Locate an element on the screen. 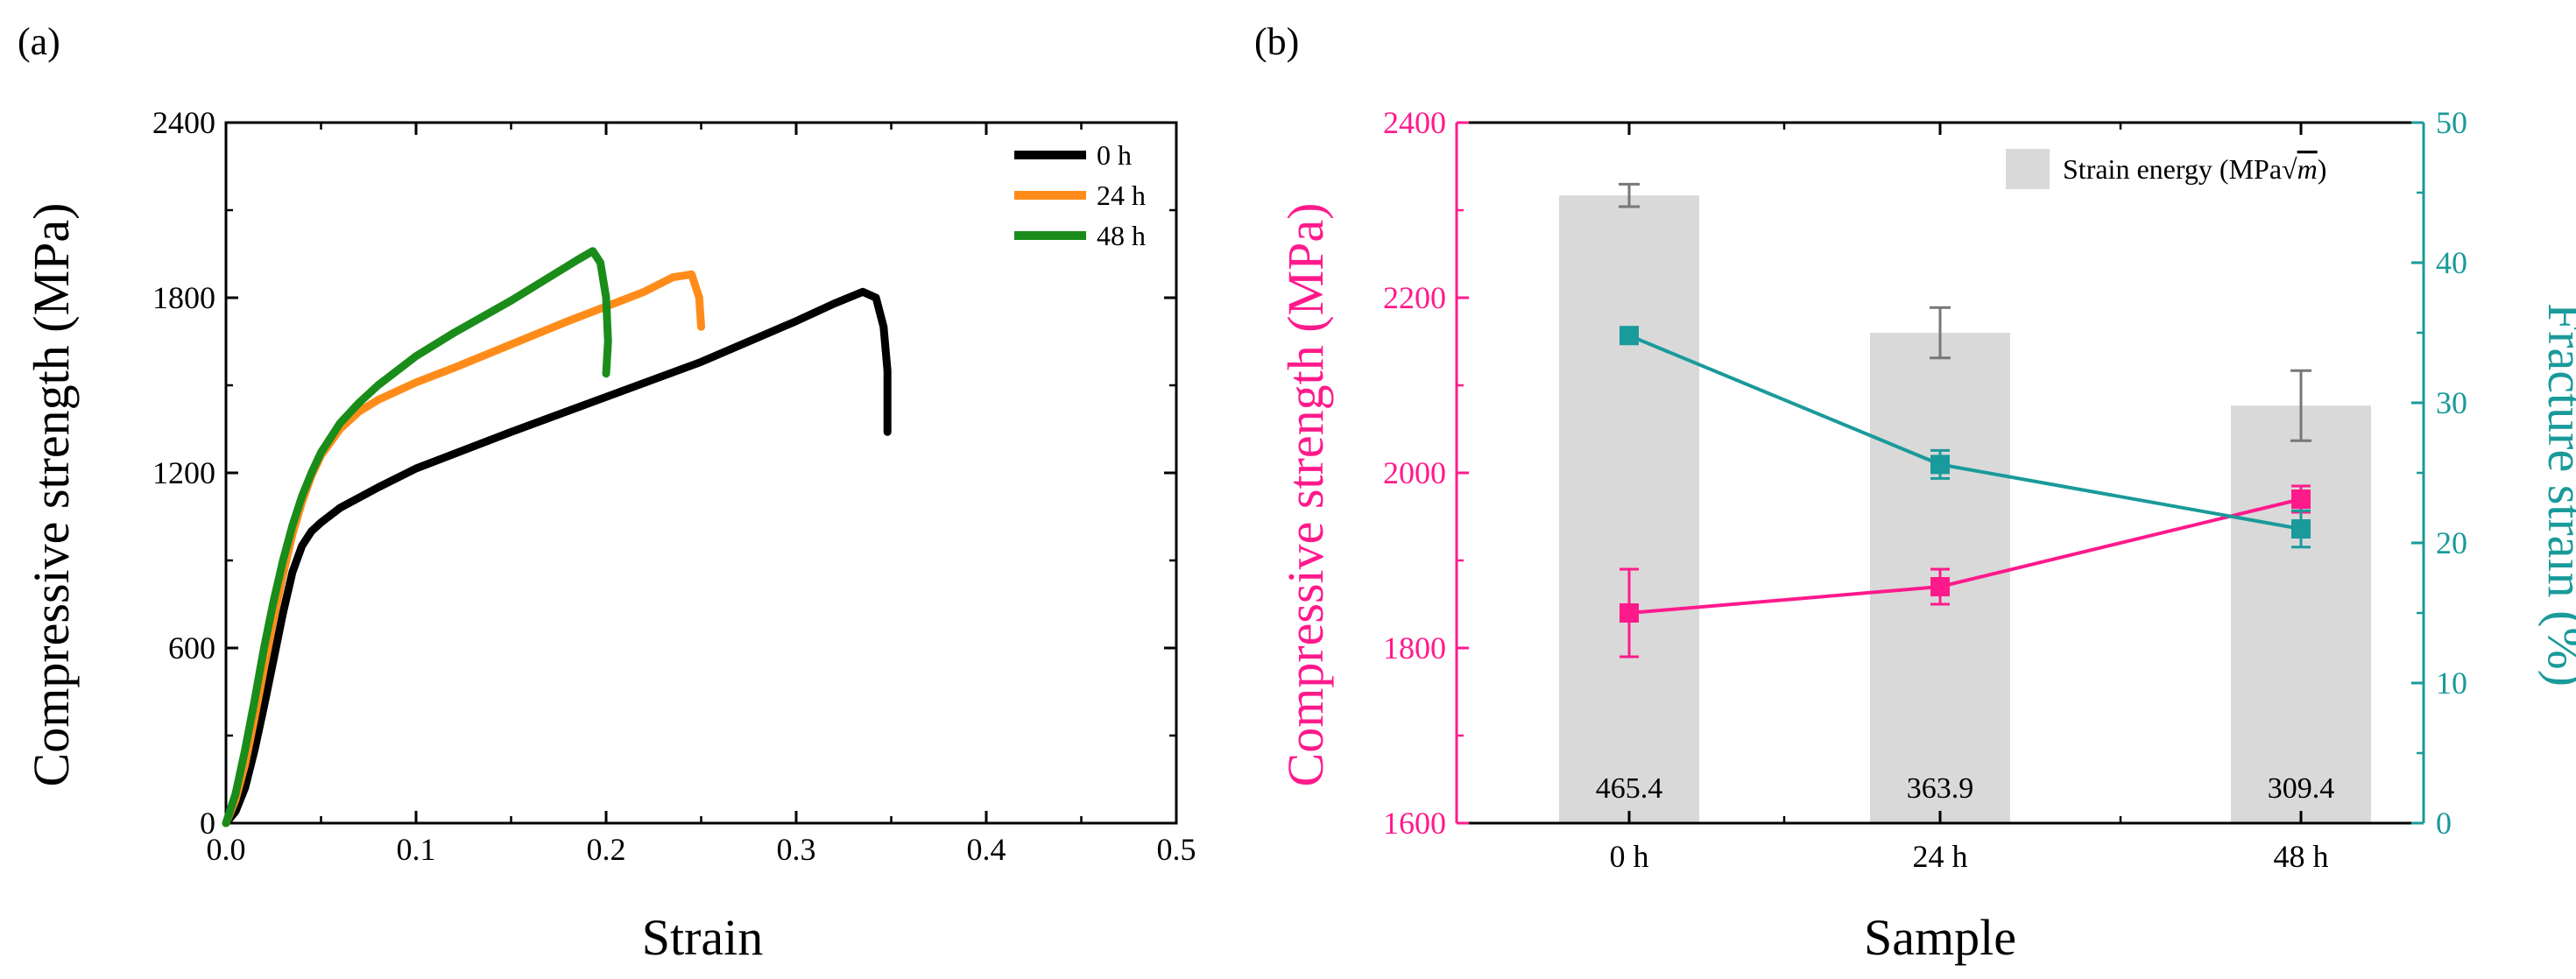 This screenshot has height=979, width=2576. panel-b-left-y-ticks: 1600 1800 2000 2200 2400 is located at coordinates (1426, 473).